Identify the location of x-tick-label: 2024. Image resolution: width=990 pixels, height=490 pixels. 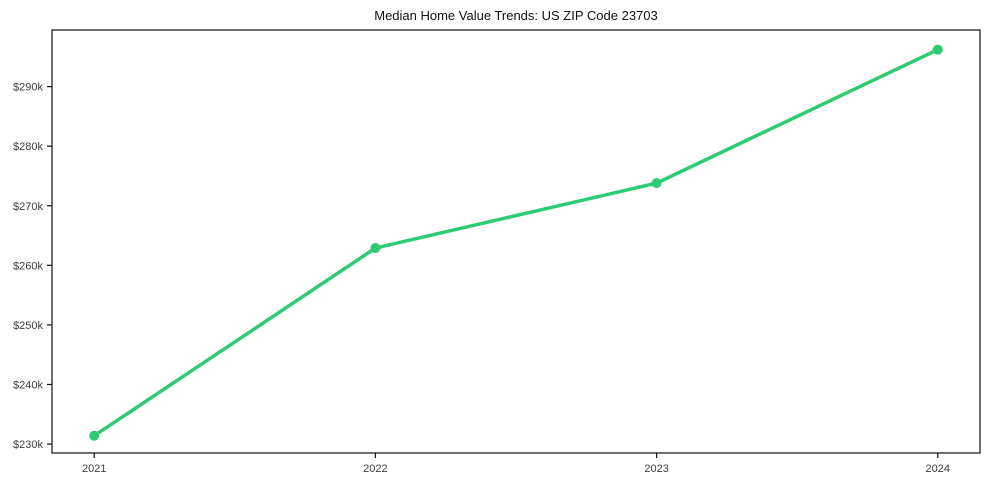
(938, 469).